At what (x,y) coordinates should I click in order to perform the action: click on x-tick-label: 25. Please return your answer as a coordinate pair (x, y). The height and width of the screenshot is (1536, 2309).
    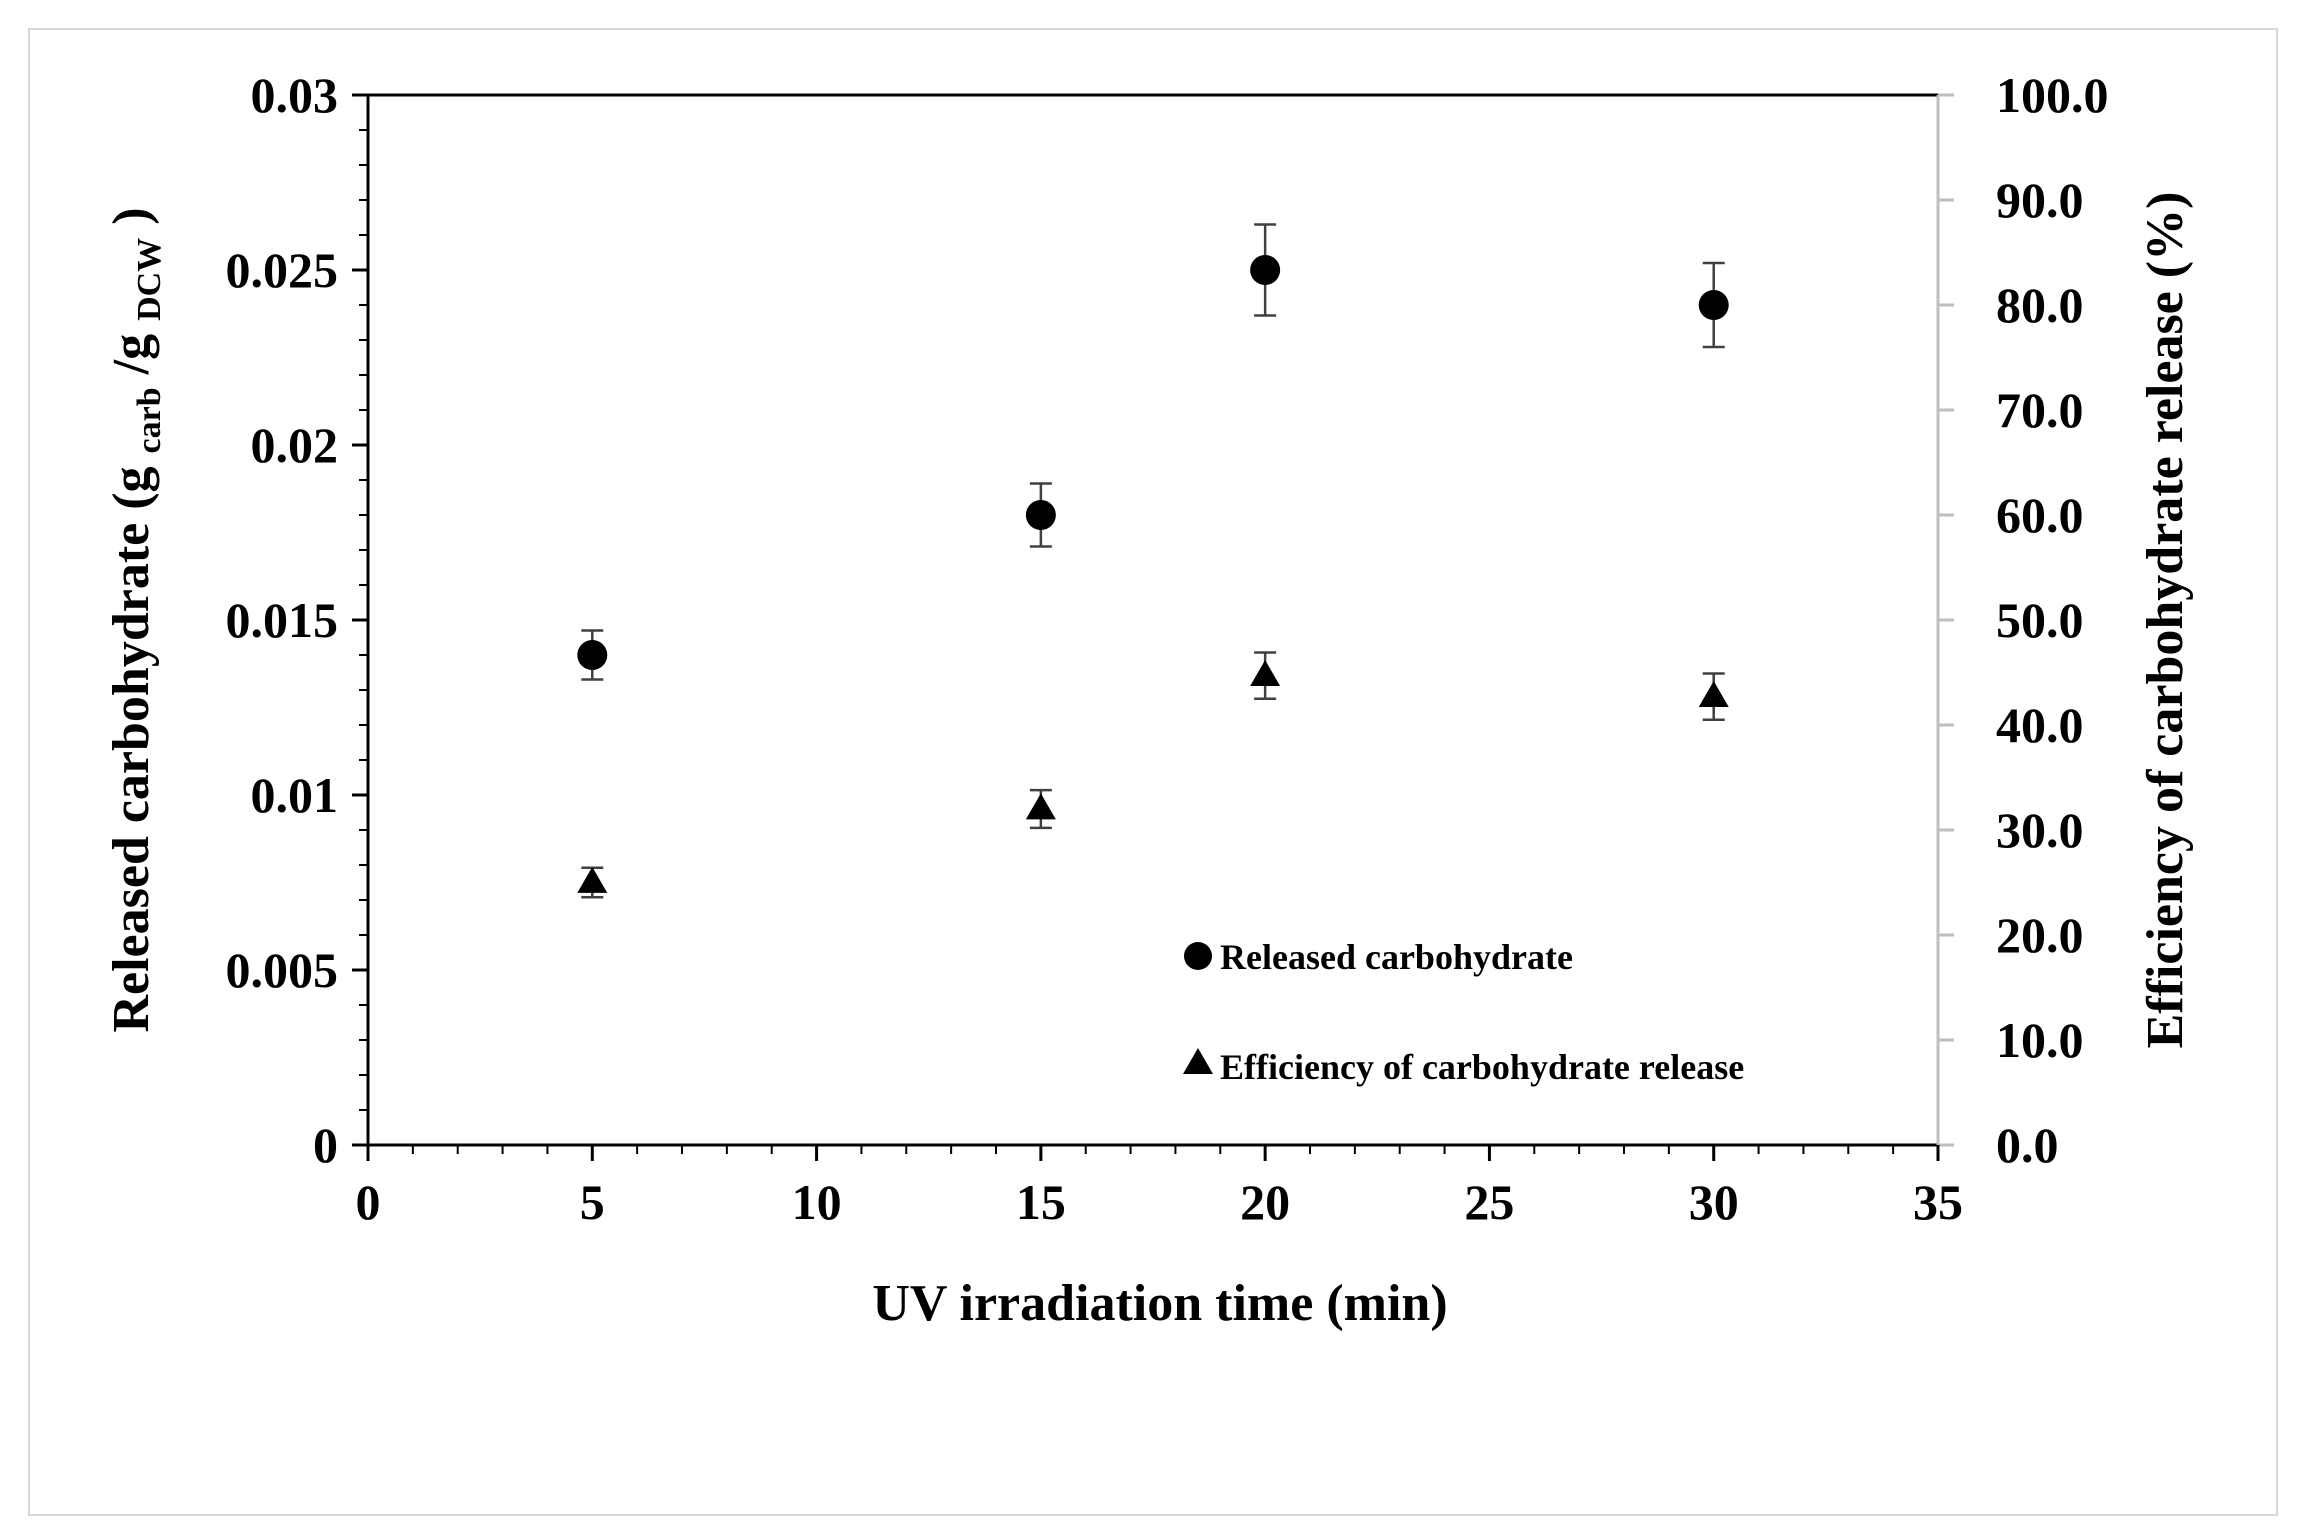
    Looking at the image, I should click on (1489, 1202).